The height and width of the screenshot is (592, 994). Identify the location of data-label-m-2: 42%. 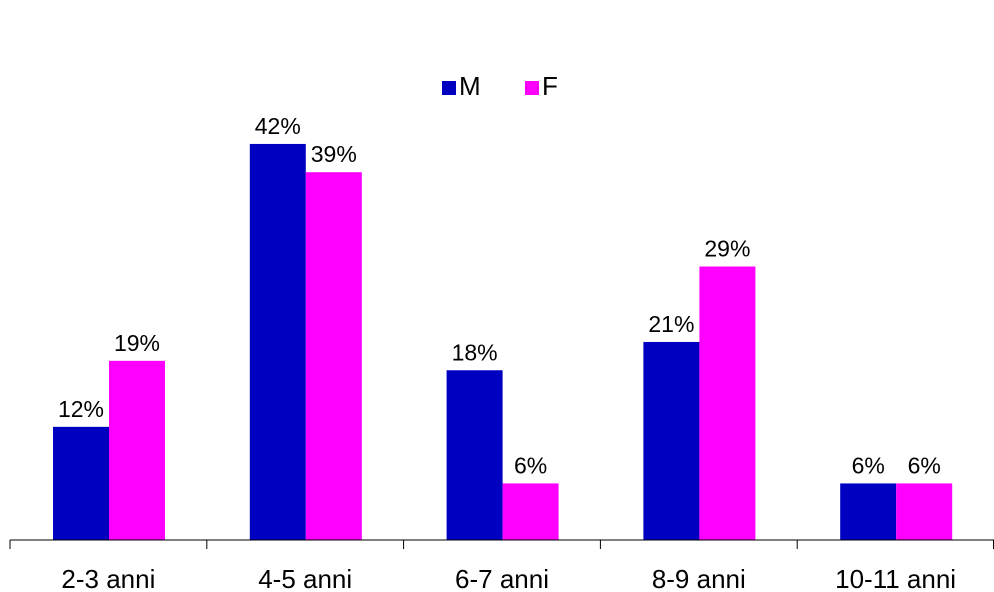
(278, 126).